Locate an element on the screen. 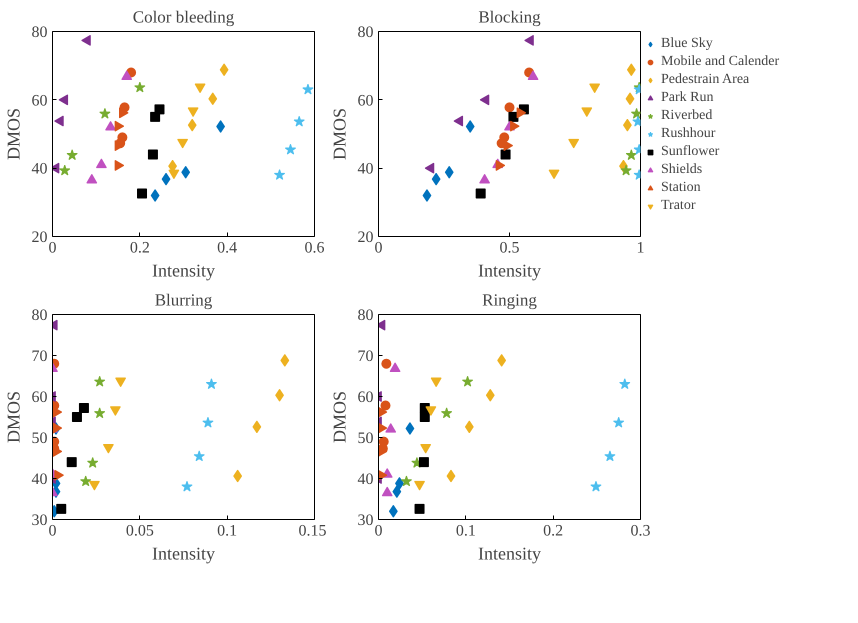  chart-title: Ringing is located at coordinates (510, 300).